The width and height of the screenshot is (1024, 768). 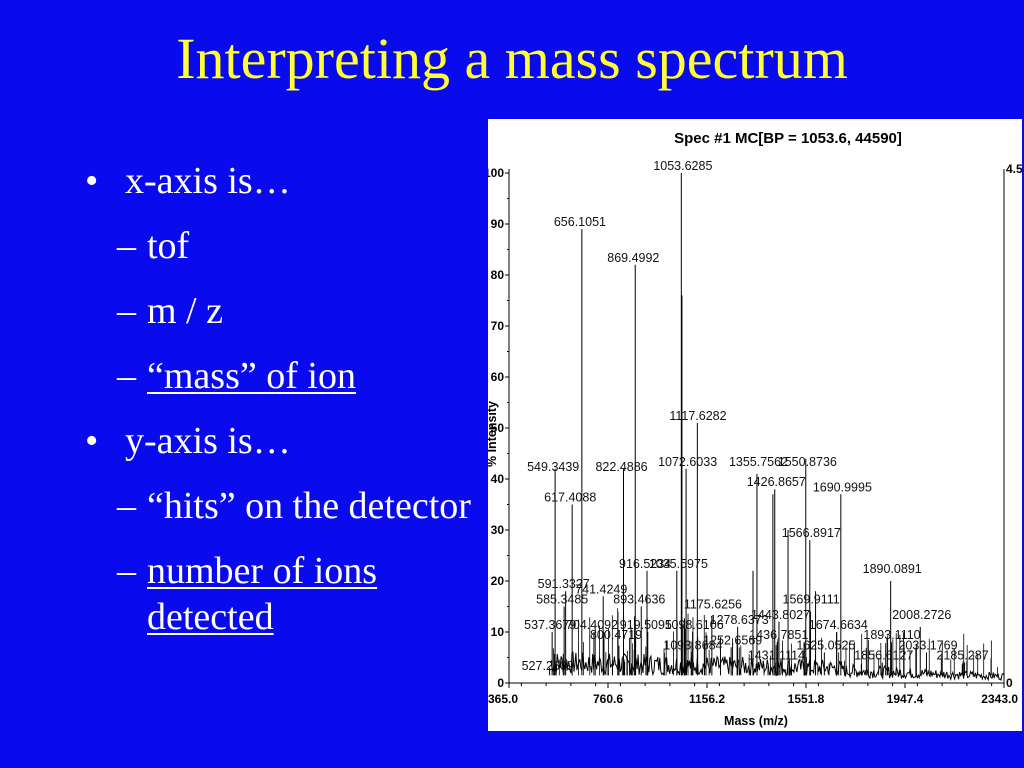 I want to click on peak-label: 537.3679, so click(x=550, y=625).